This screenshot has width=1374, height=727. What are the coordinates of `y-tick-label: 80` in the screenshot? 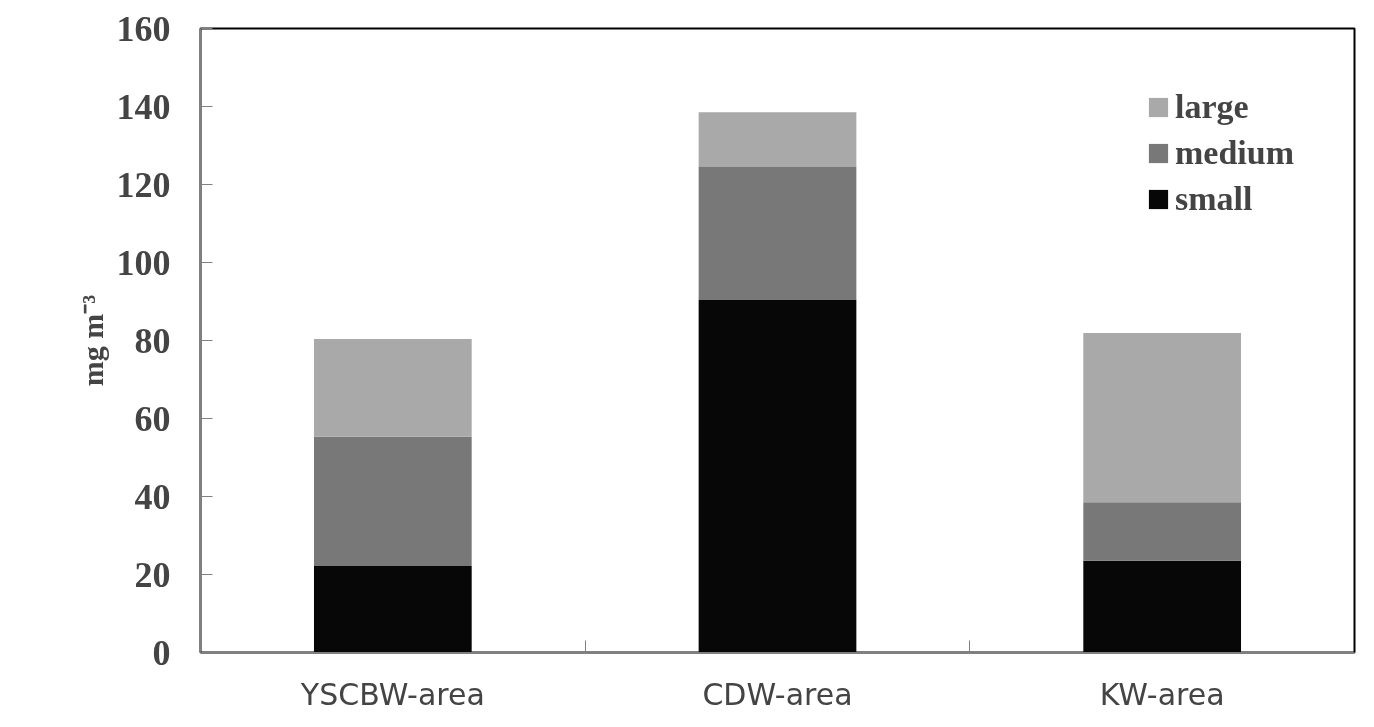 It's located at (152, 340).